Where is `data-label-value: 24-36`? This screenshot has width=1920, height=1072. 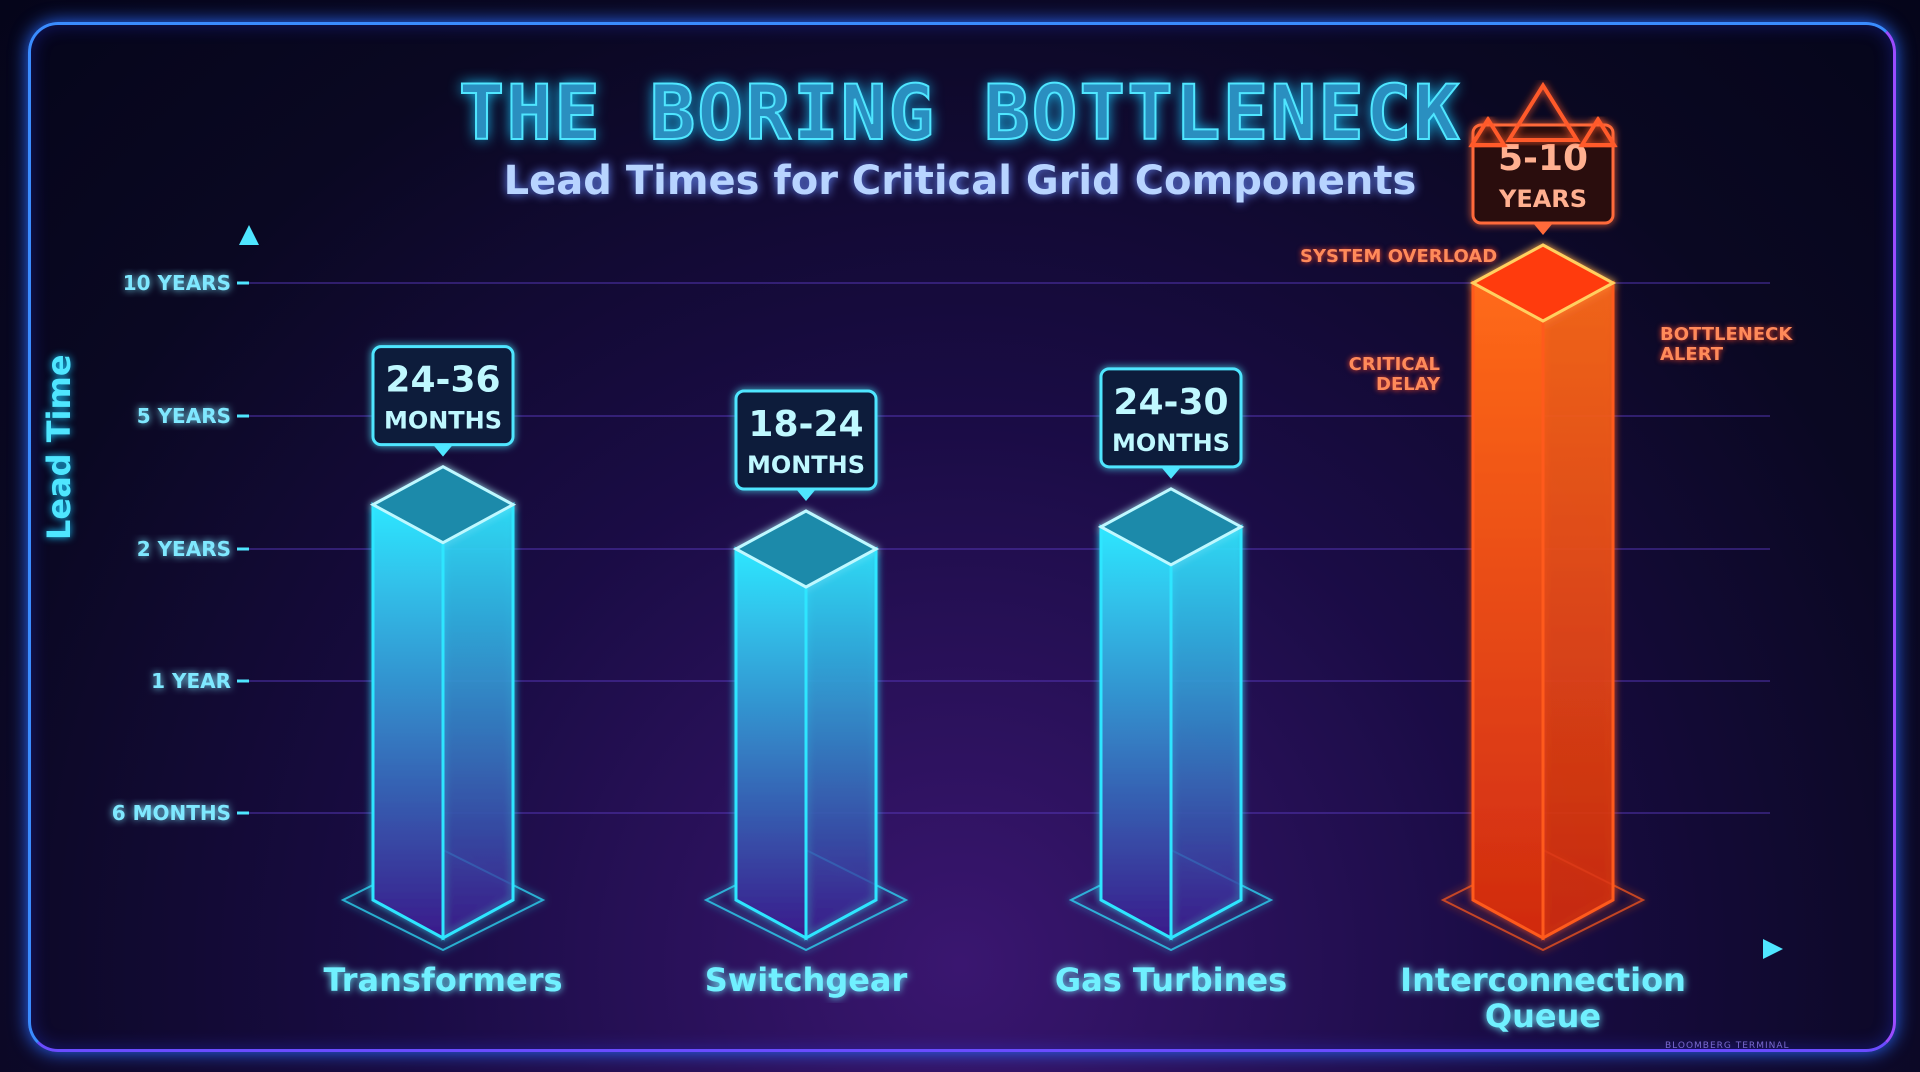 data-label-value: 24-36 is located at coordinates (442, 380).